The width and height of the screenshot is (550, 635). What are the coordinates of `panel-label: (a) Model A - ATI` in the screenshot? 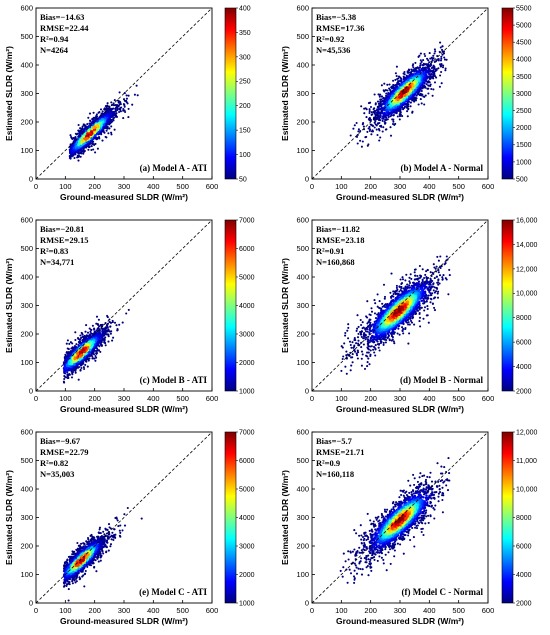 It's located at (174, 168).